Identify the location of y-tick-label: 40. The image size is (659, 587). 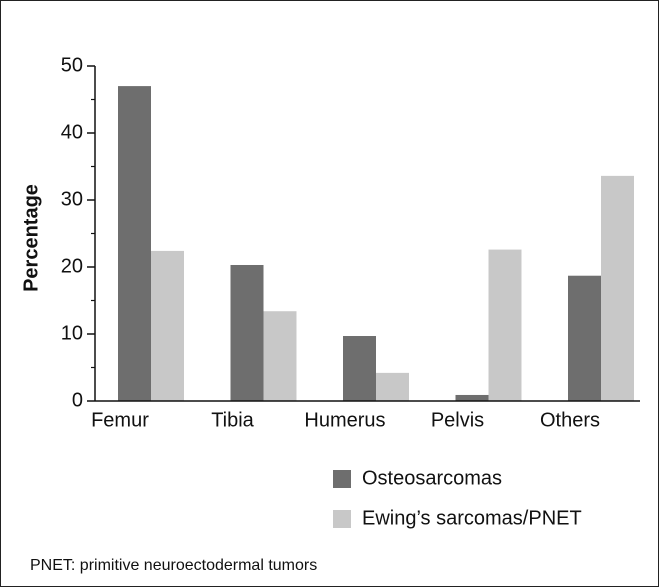
(72, 132).